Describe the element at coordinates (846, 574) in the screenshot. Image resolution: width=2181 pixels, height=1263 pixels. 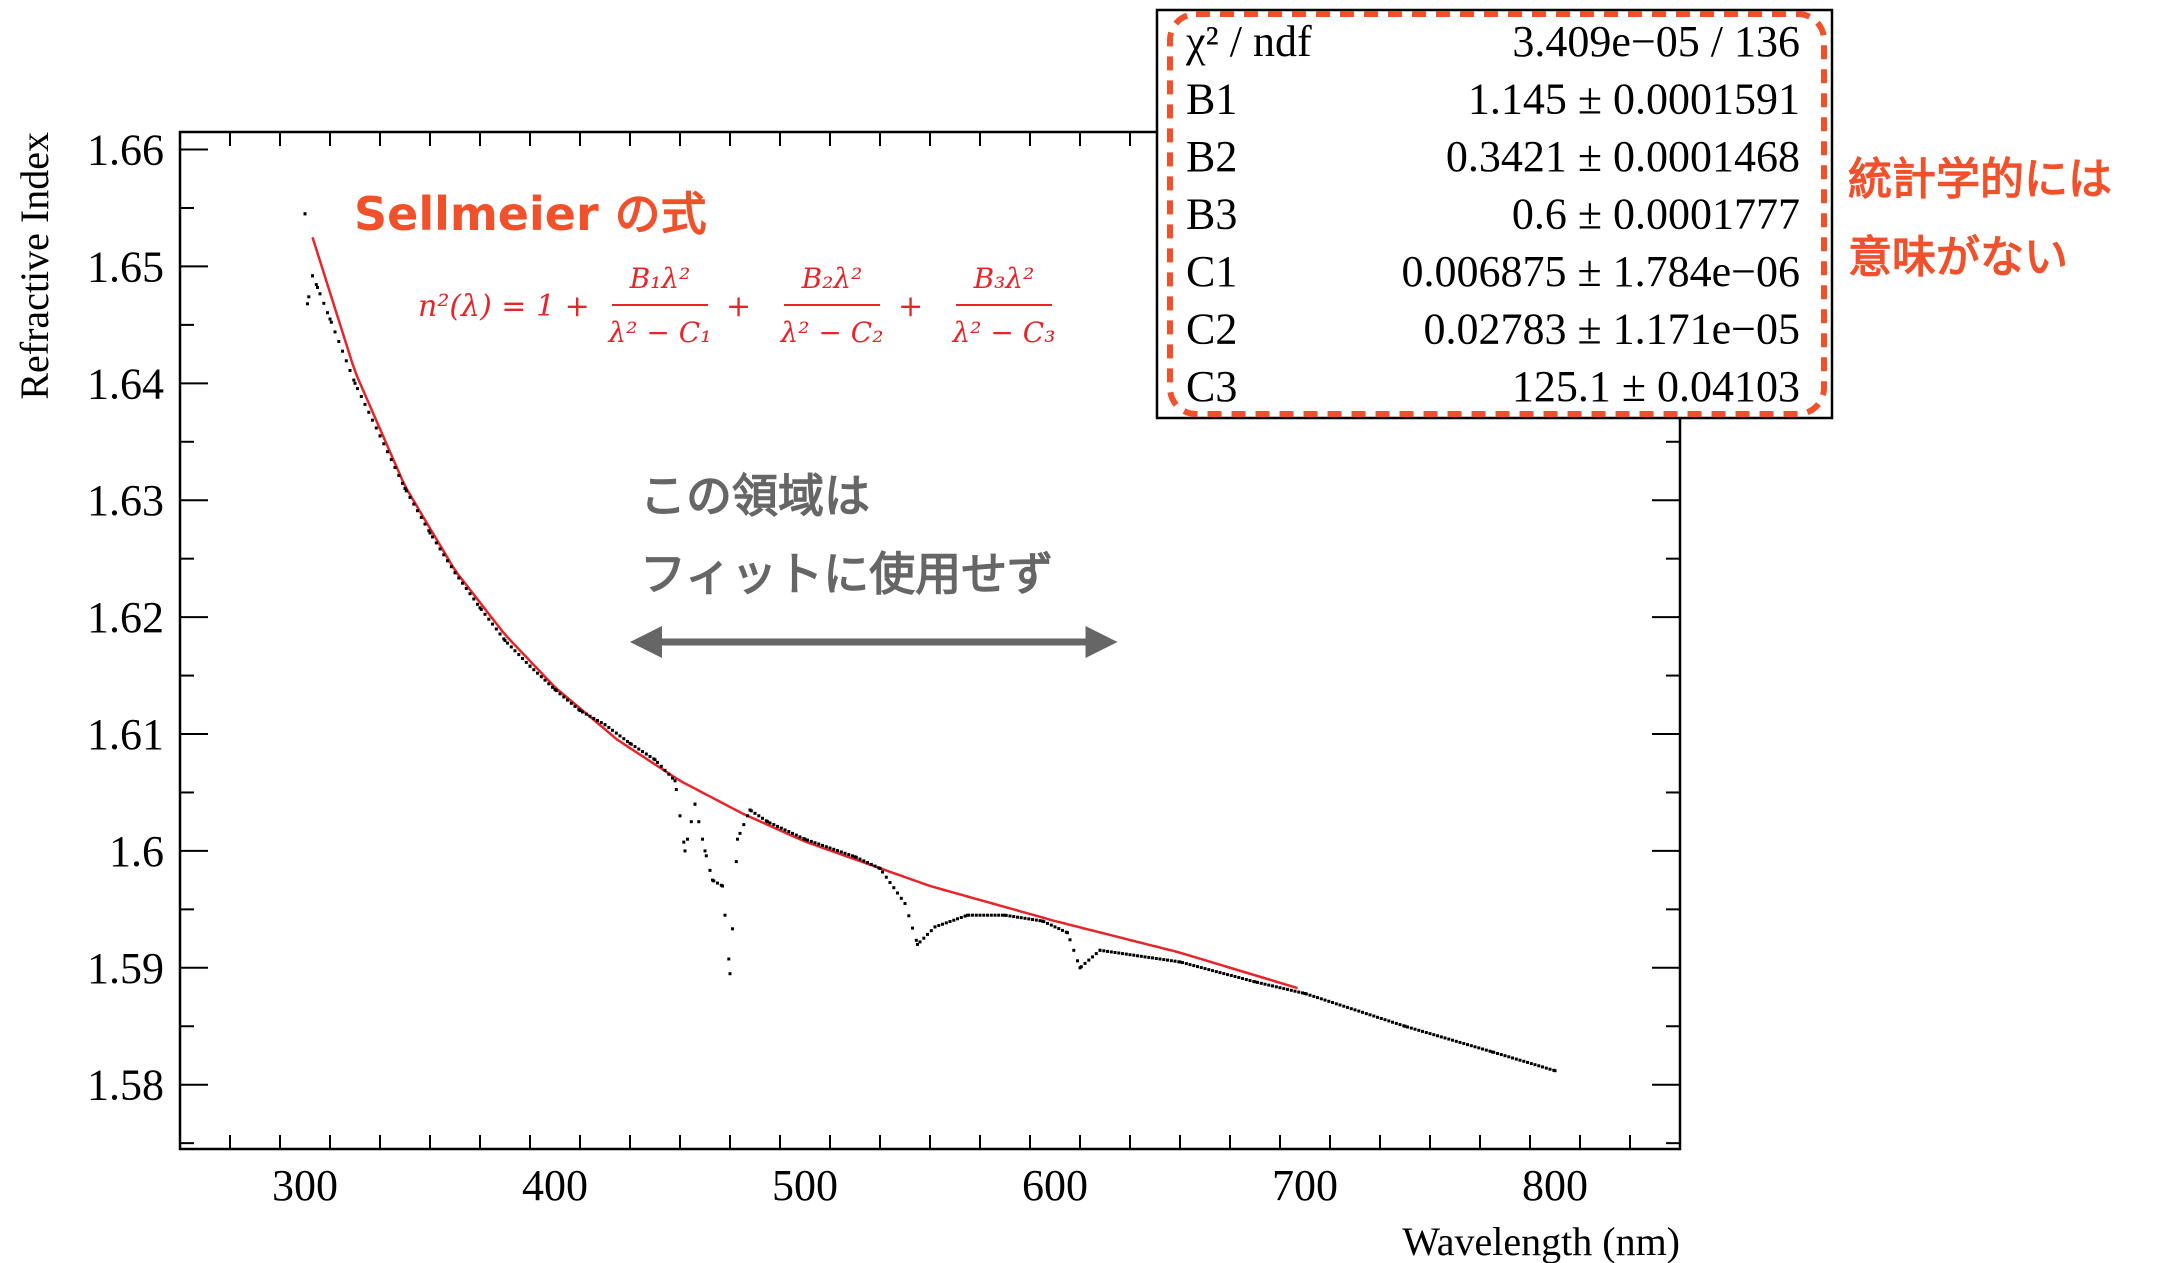
I see `region-note-line2: フィットに使用せず` at that location.